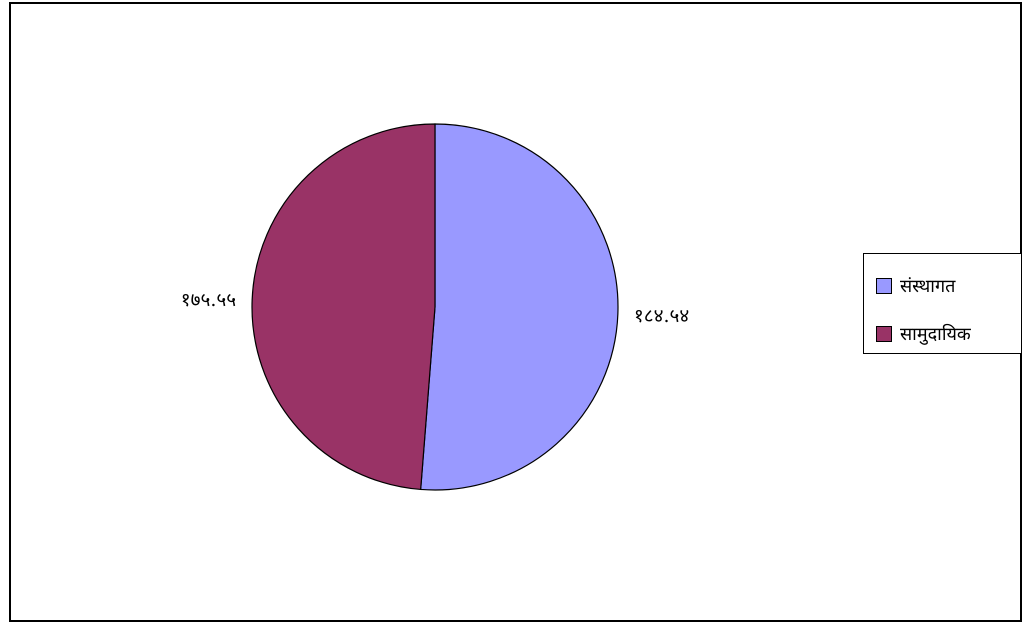  Describe the element at coordinates (661, 316) in the screenshot. I see `pie-label-institutional: १८४.५४` at that location.